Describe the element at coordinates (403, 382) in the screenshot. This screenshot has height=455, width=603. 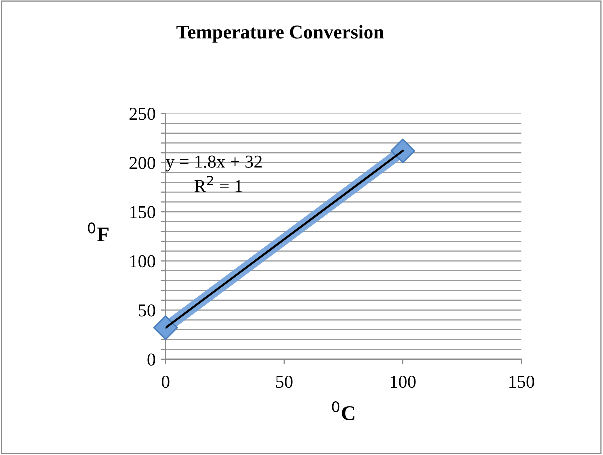
I see `x-tick-label: 100` at that location.